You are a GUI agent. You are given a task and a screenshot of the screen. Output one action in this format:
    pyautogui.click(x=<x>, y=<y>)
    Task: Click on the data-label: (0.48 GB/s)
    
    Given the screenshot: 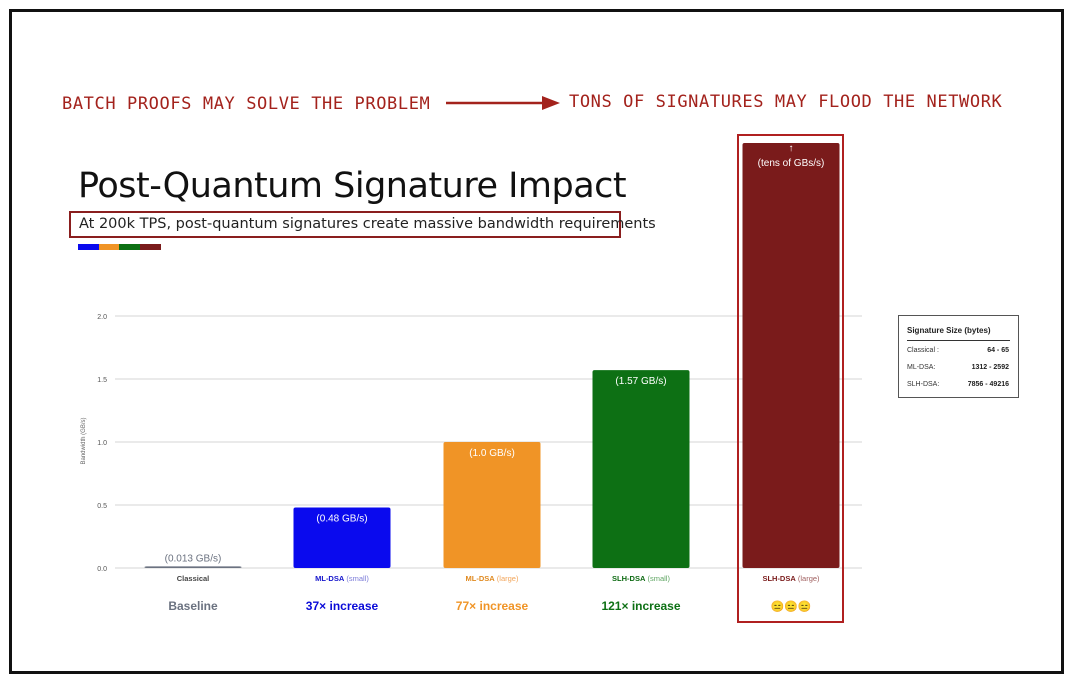 What is the action you would take?
    pyautogui.click(x=341, y=519)
    